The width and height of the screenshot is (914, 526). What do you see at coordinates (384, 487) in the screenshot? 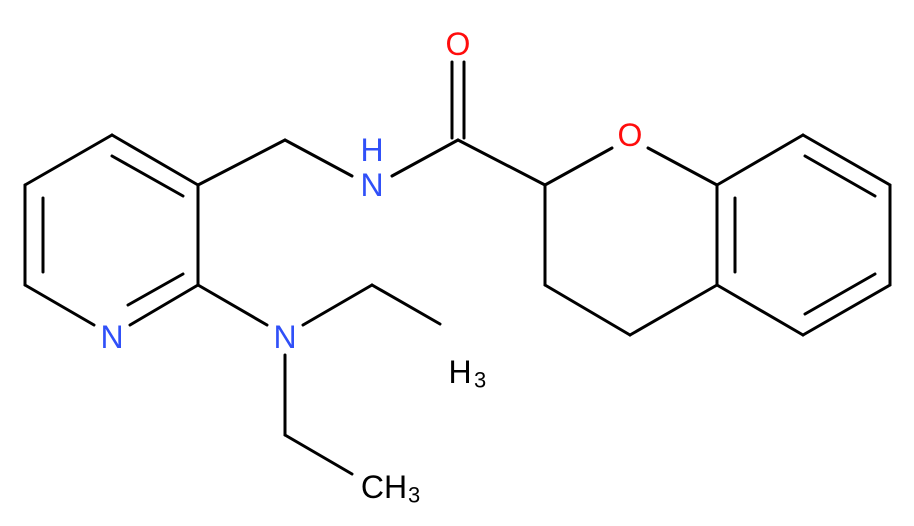
I see `atom-label: CH` at bounding box center [384, 487].